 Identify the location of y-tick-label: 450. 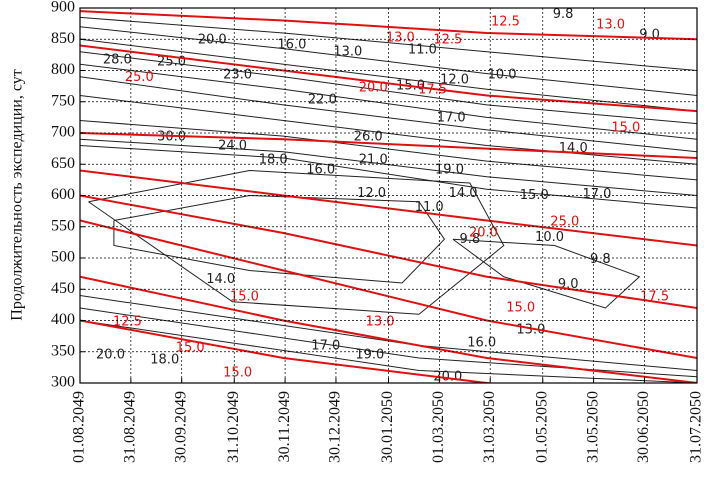
(63, 288).